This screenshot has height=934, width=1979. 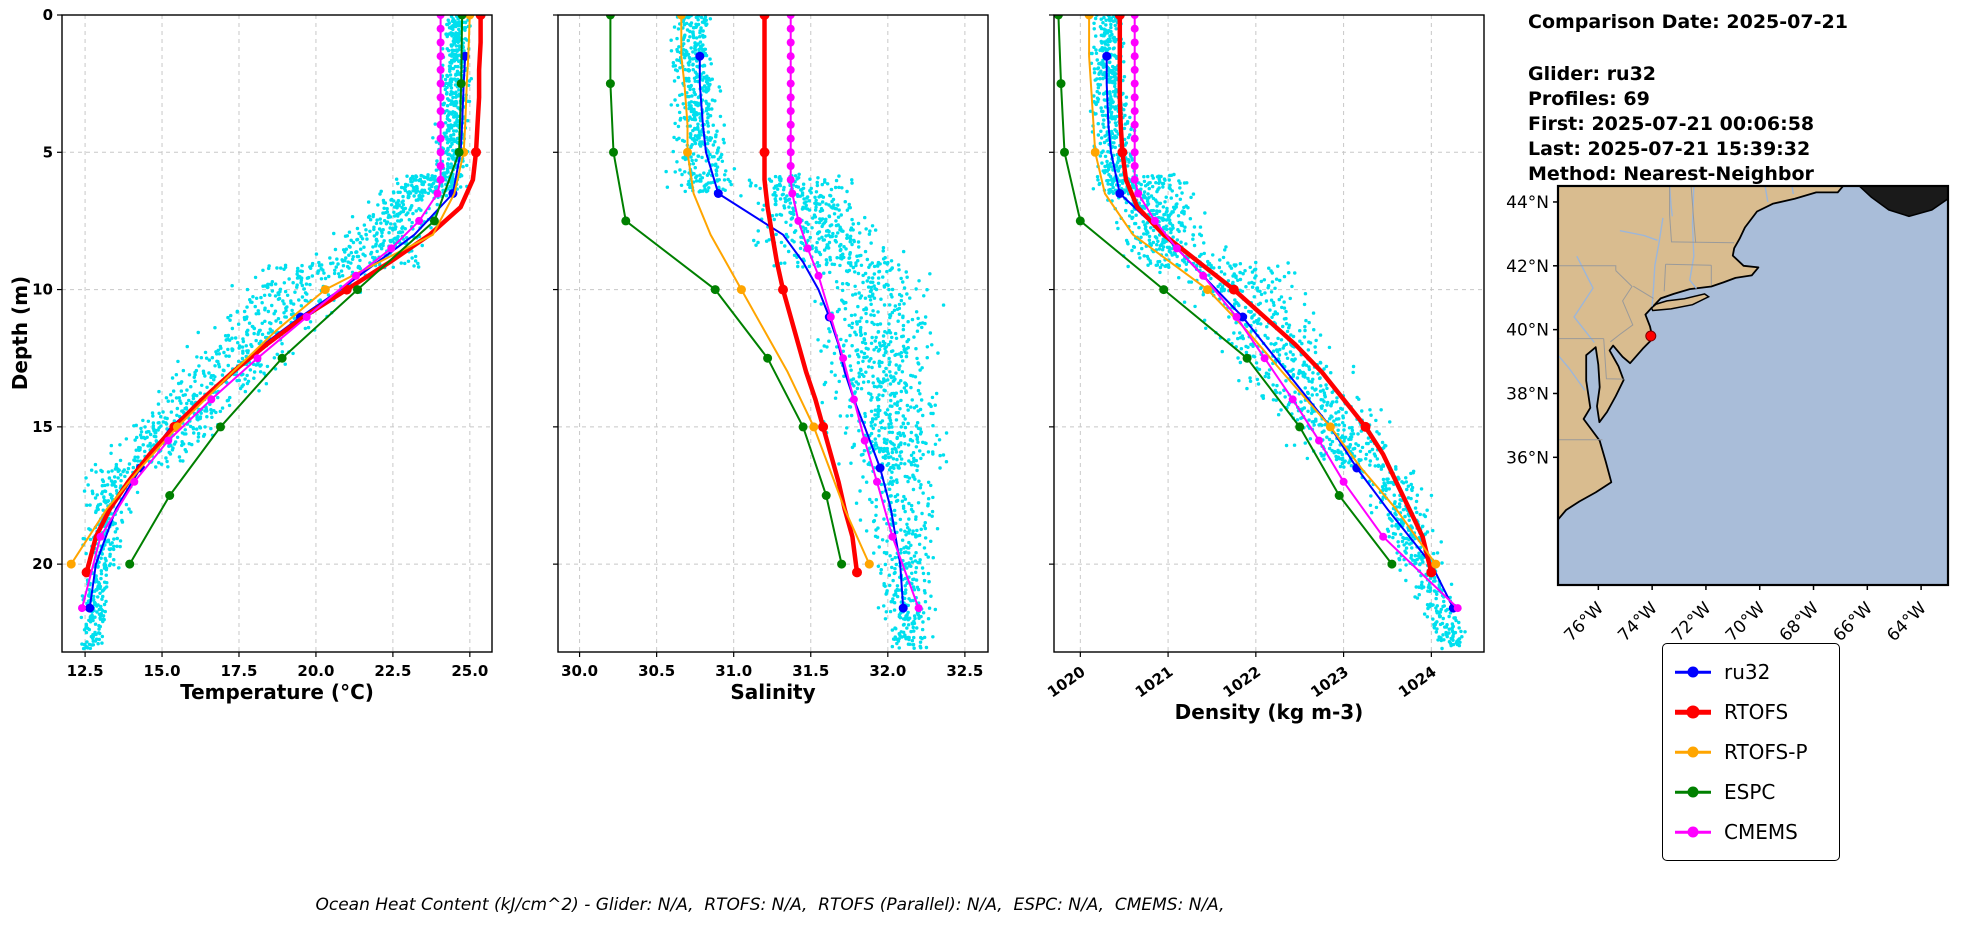 I want to click on series-line-RTOFS, so click(x=283, y=294).